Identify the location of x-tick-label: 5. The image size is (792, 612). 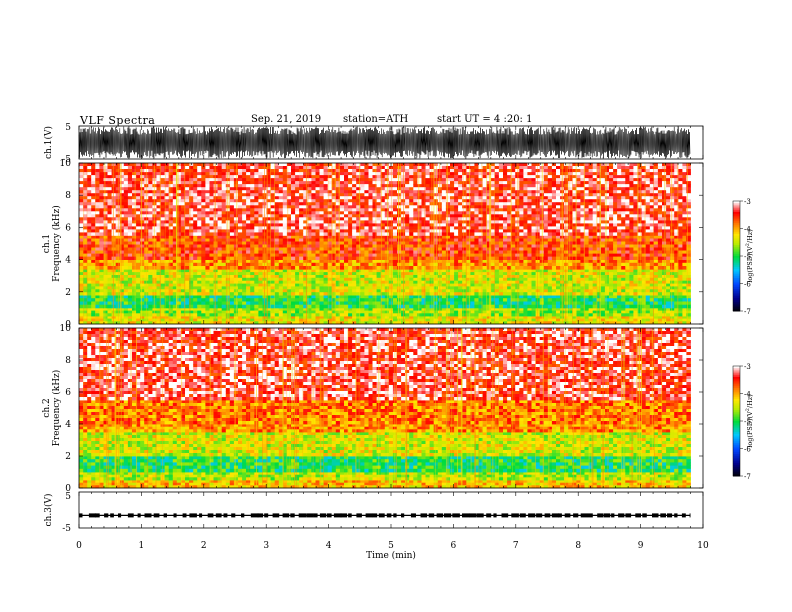
(391, 546).